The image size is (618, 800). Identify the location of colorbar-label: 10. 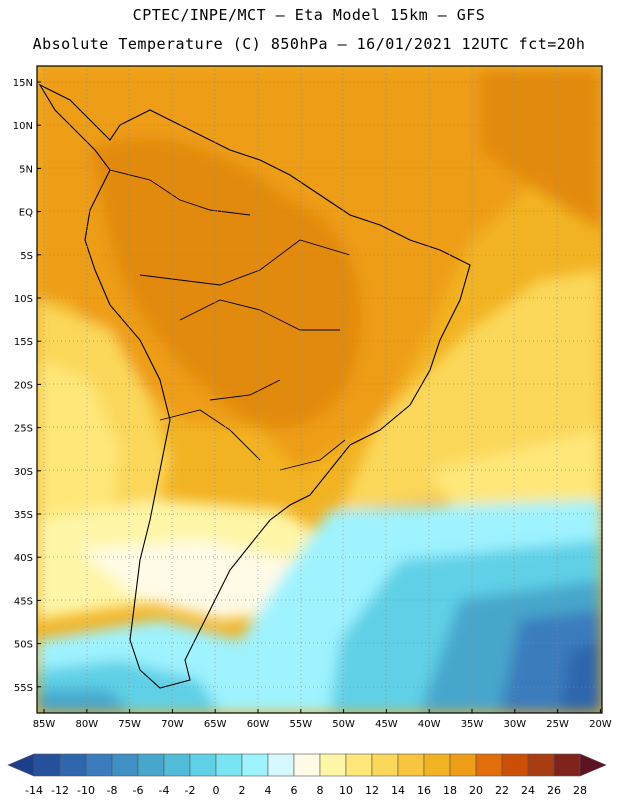
(346, 790).